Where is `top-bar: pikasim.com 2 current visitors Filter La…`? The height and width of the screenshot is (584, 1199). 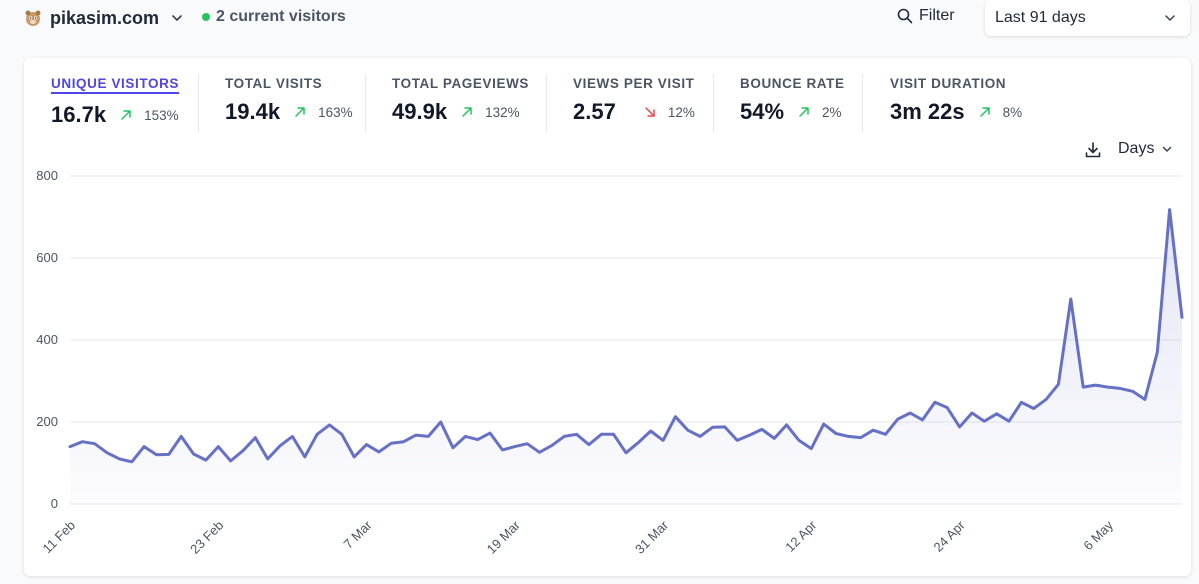 top-bar: pikasim.com 2 current visitors Filter La… is located at coordinates (599, 20).